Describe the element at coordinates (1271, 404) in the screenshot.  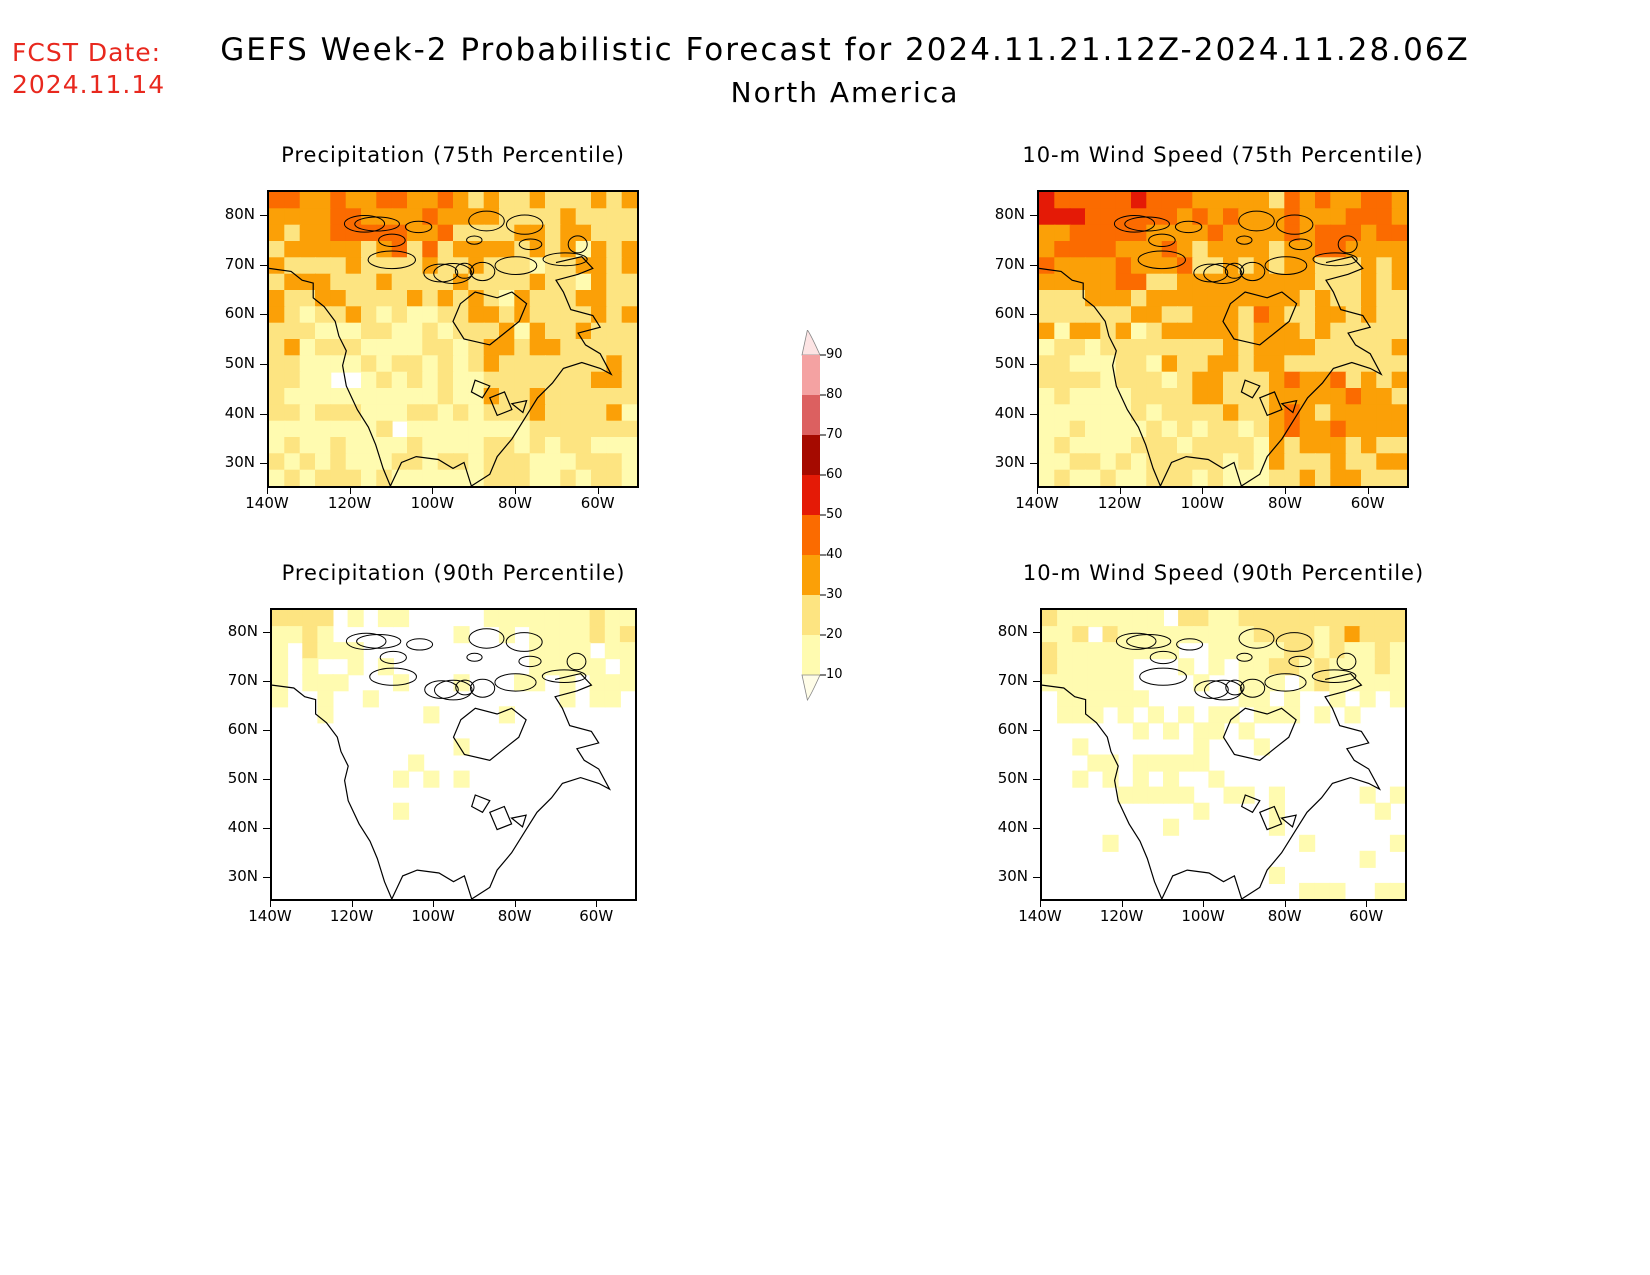
I see `water-body-outline` at that location.